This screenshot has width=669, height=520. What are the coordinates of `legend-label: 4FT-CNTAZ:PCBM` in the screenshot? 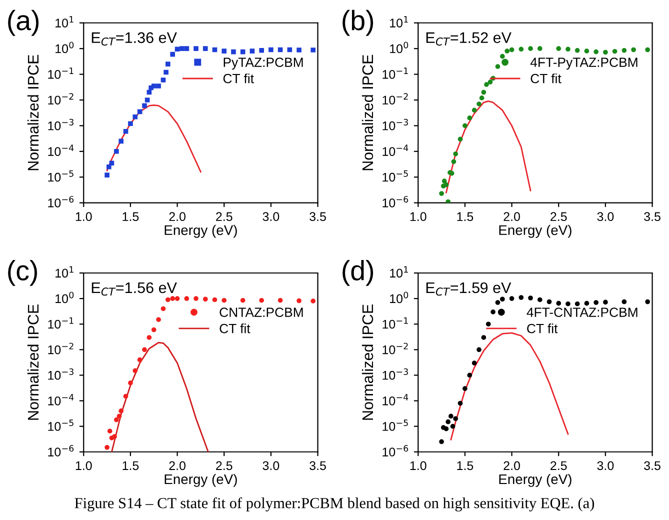 It's located at (582, 312).